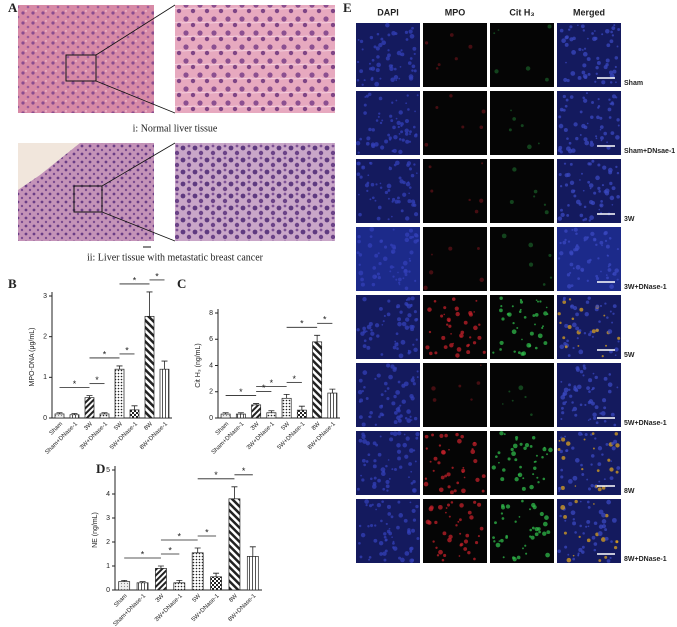 This screenshot has width=677, height=627. What do you see at coordinates (255, 192) in the screenshot?
I see `histology-zoom` at bounding box center [255, 192].